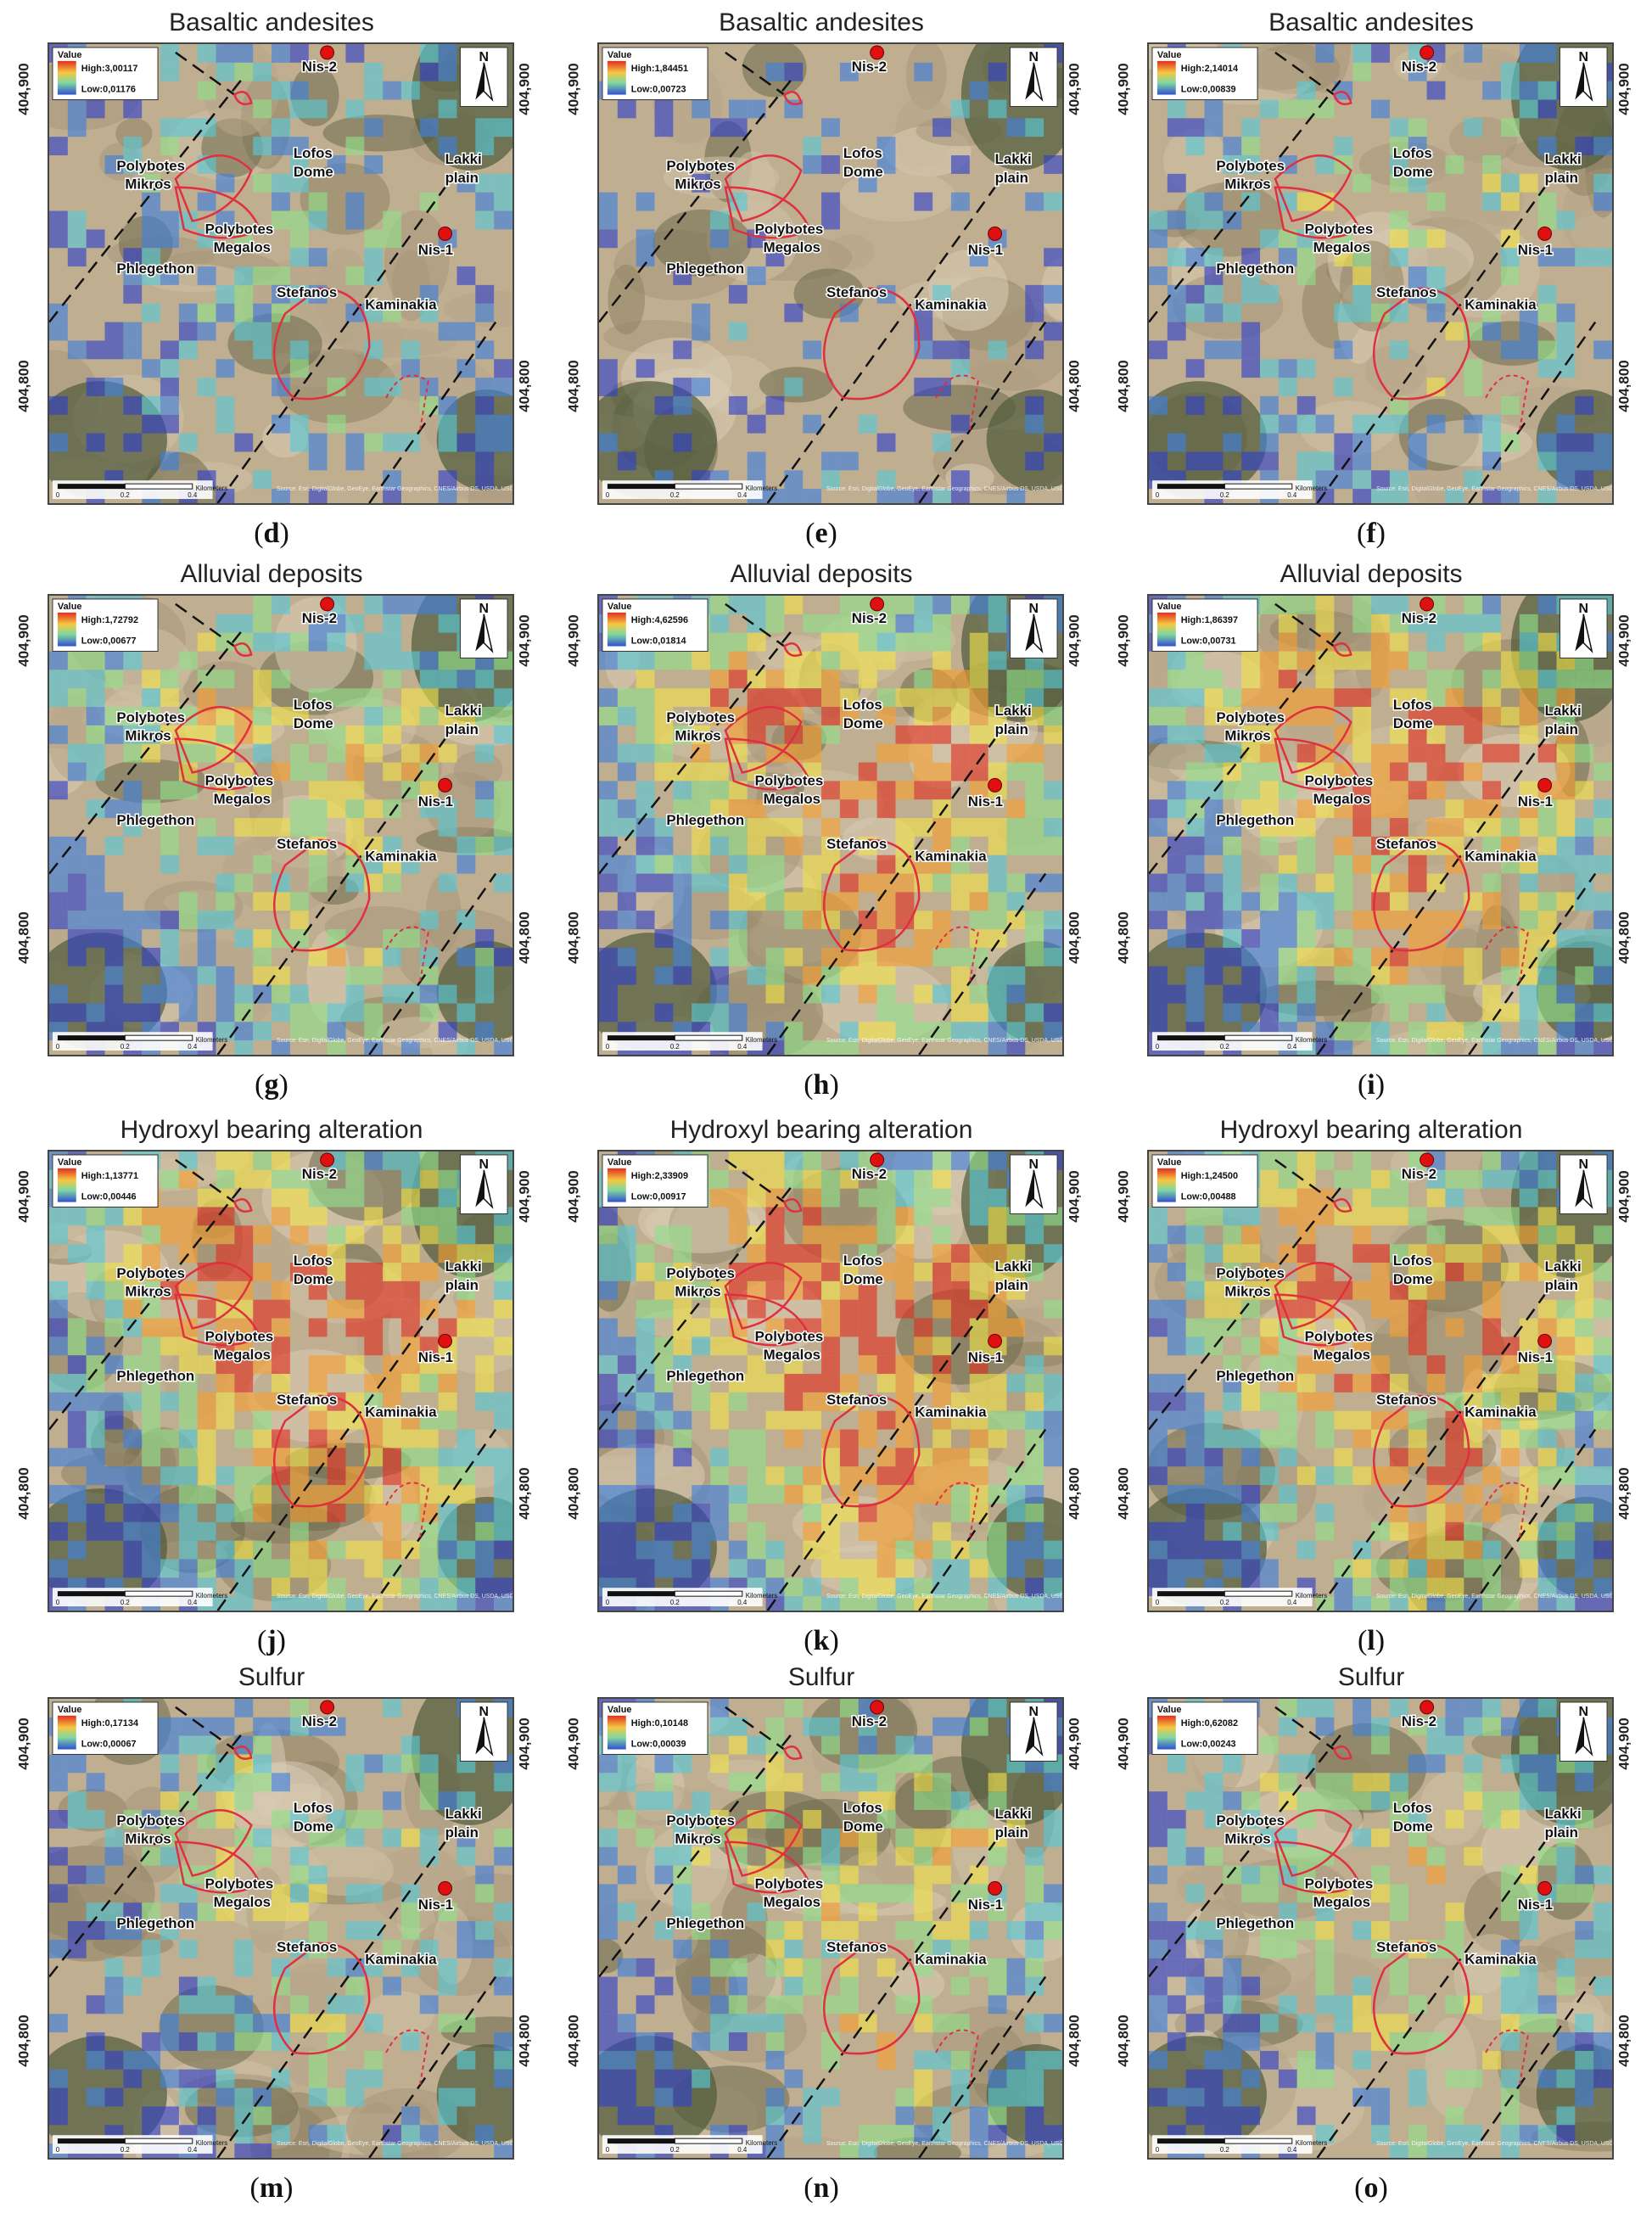 Image resolution: width=1652 pixels, height=2230 pixels. Describe the element at coordinates (1074, 1493) in the screenshot. I see `coordinate-label-south-right: 404,800` at that location.